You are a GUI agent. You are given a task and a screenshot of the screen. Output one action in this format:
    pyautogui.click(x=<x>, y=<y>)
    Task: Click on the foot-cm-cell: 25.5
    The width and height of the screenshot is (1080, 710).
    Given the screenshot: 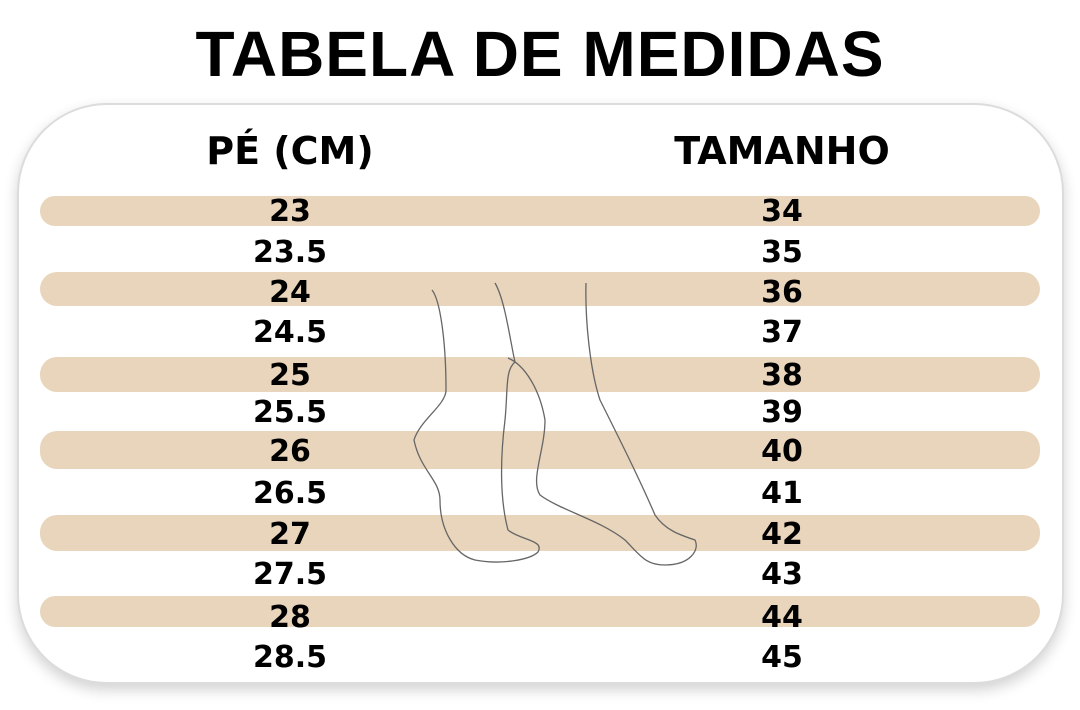 What is the action you would take?
    pyautogui.click(x=290, y=412)
    